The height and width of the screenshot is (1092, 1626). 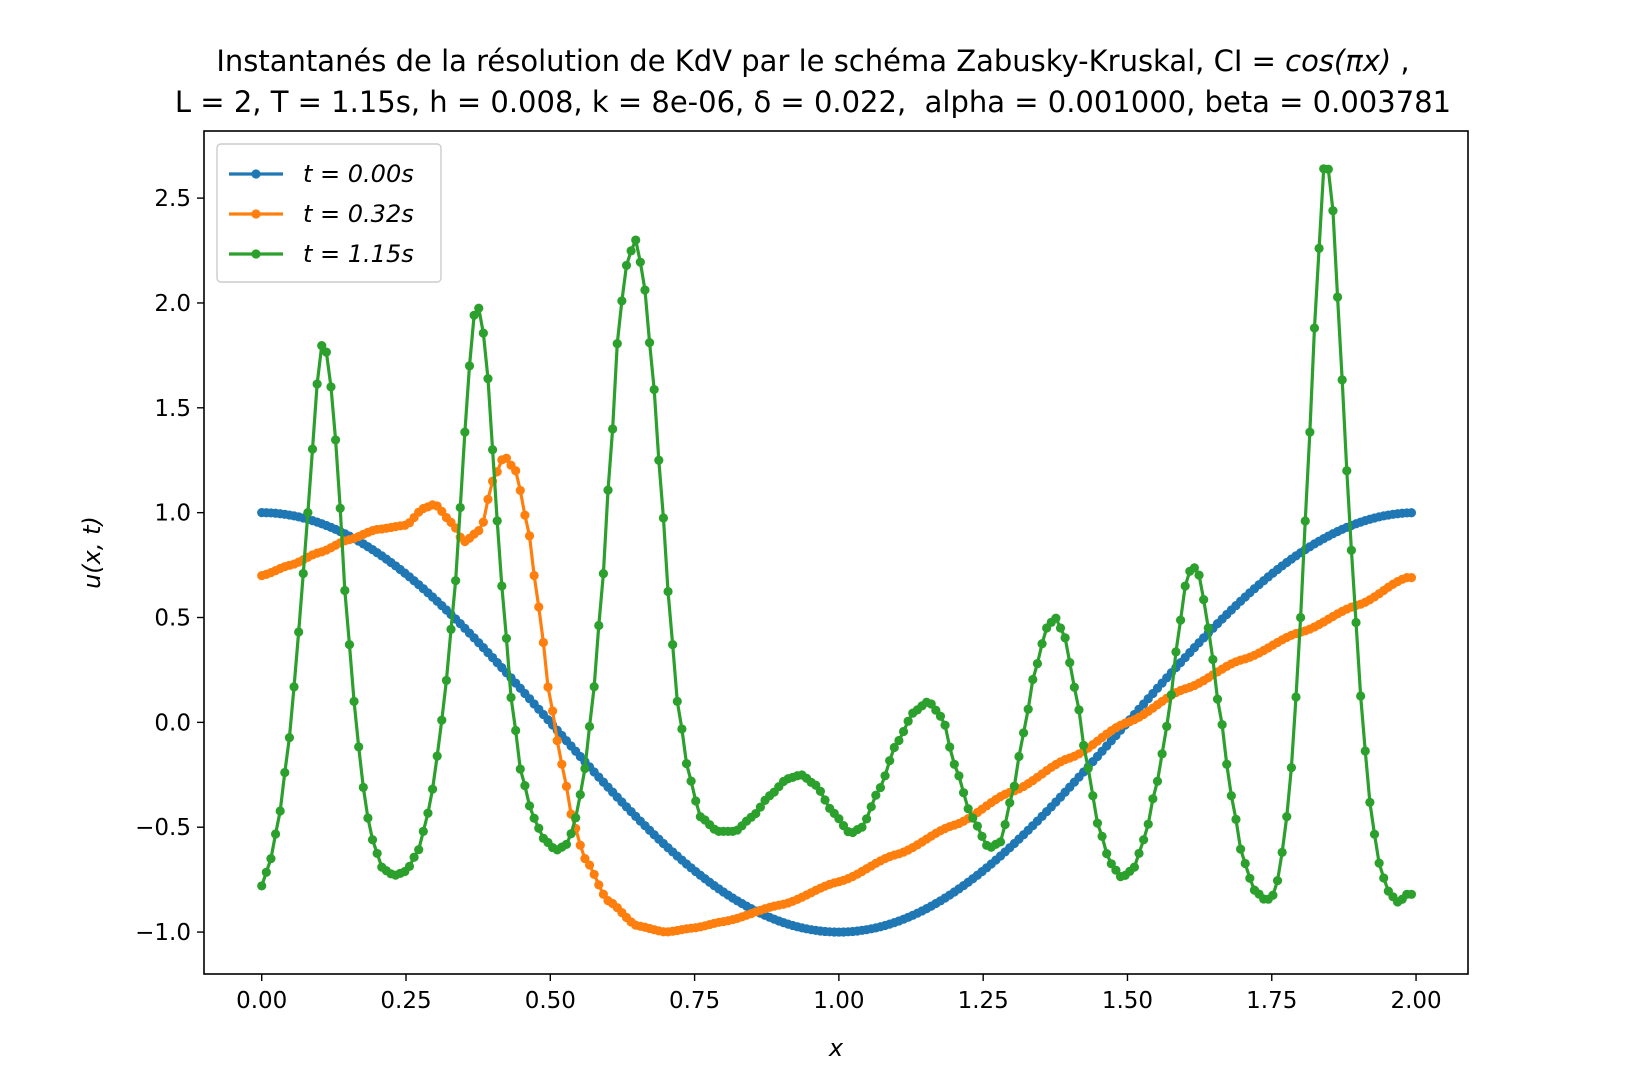 What do you see at coordinates (358, 174) in the screenshot?
I see `legend-entry: t = 0.00s` at bounding box center [358, 174].